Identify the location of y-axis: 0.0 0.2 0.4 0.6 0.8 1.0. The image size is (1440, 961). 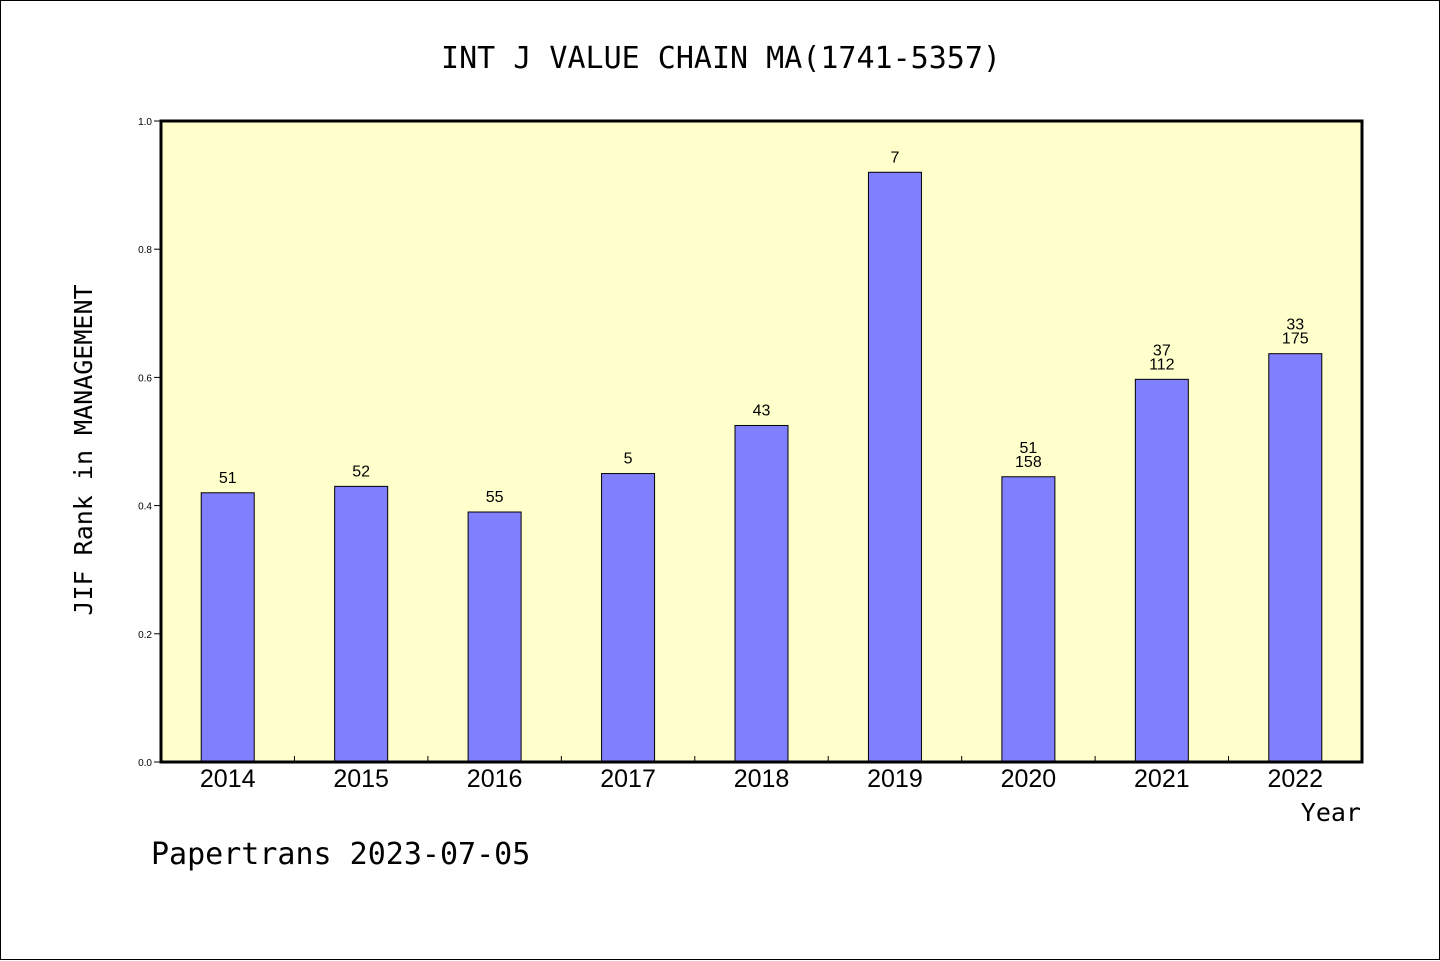
(149, 443).